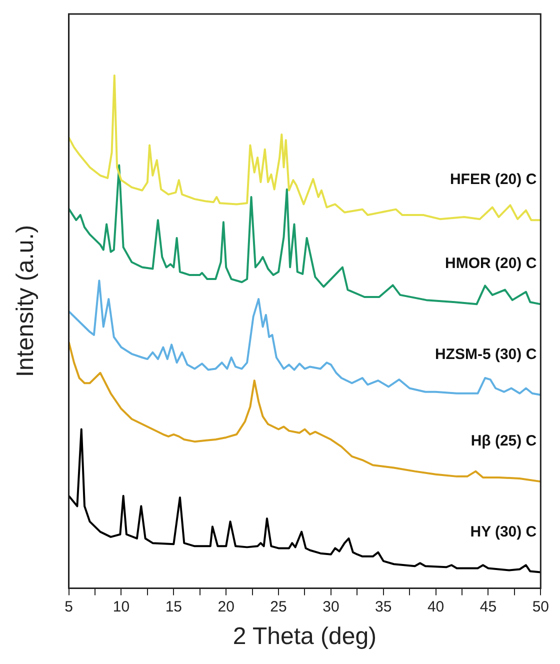 The height and width of the screenshot is (664, 560). I want to click on x-tick-label: 5, so click(68, 607).